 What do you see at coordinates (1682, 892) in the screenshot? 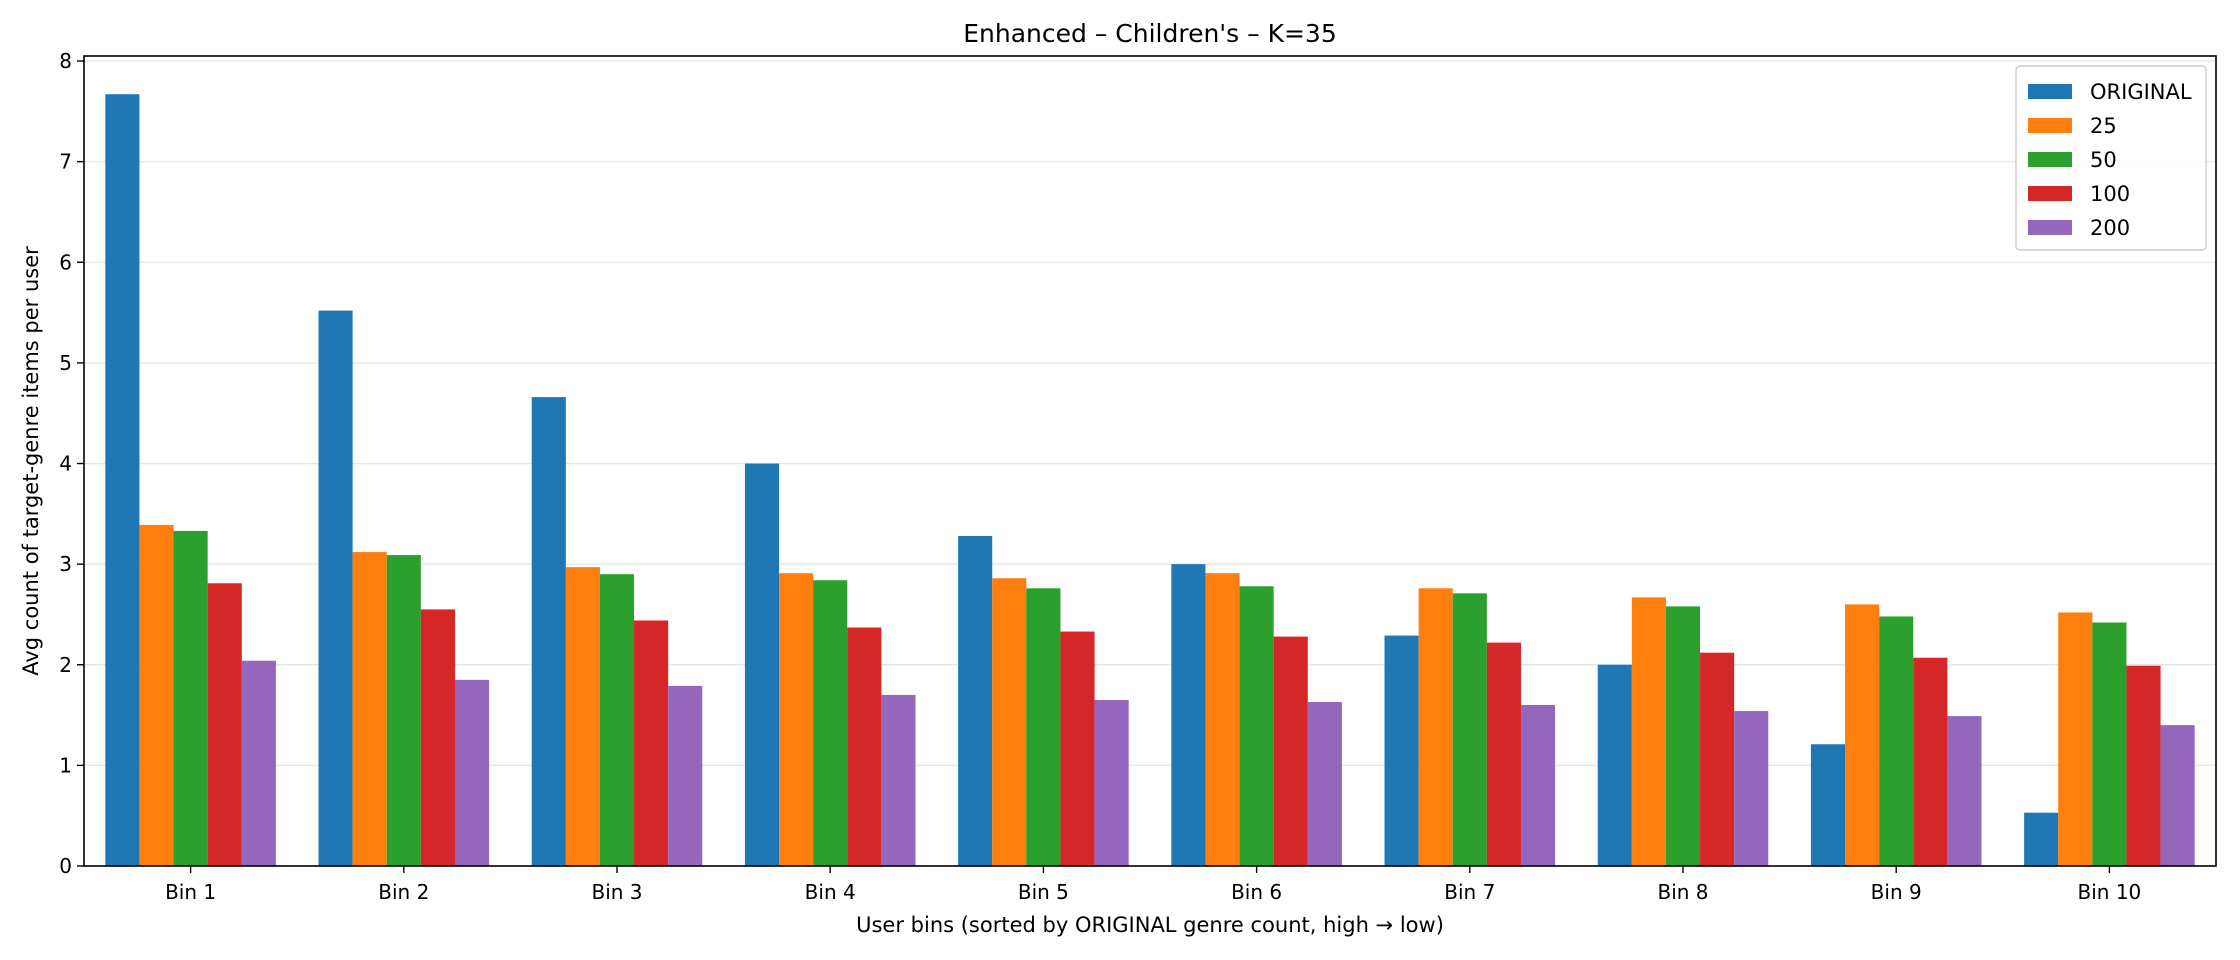
I see `x-tick-label: Bin 8` at bounding box center [1682, 892].